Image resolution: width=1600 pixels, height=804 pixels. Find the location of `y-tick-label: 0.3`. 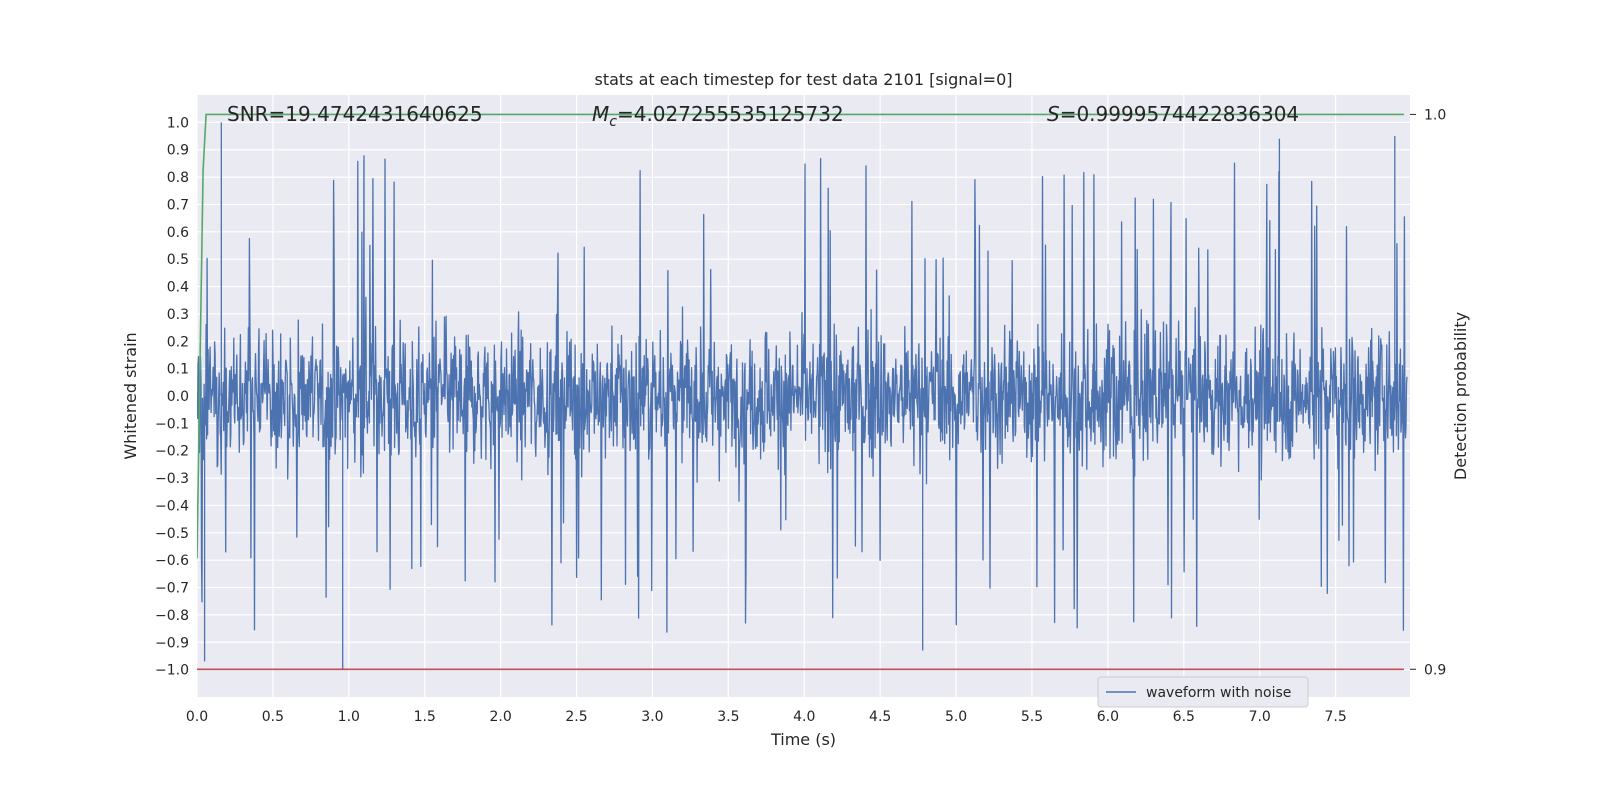

y-tick-label: 0.3 is located at coordinates (178, 315).